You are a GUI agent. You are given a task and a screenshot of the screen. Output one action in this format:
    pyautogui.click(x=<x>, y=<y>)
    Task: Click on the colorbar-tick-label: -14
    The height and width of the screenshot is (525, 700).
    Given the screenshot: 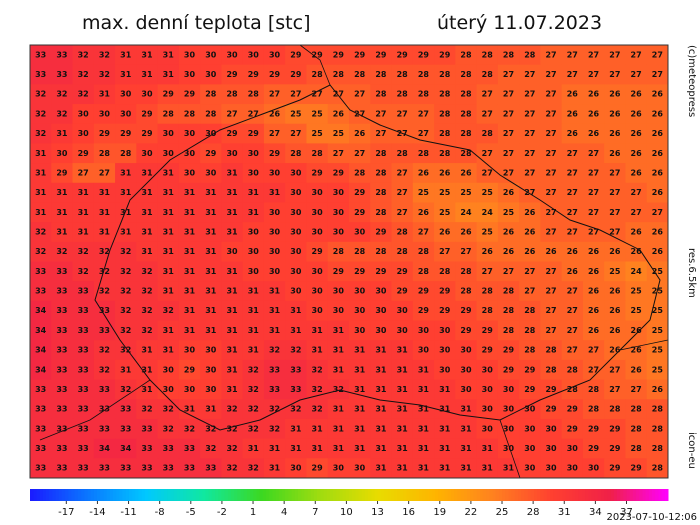 What is the action you would take?
    pyautogui.click(x=97, y=512)
    